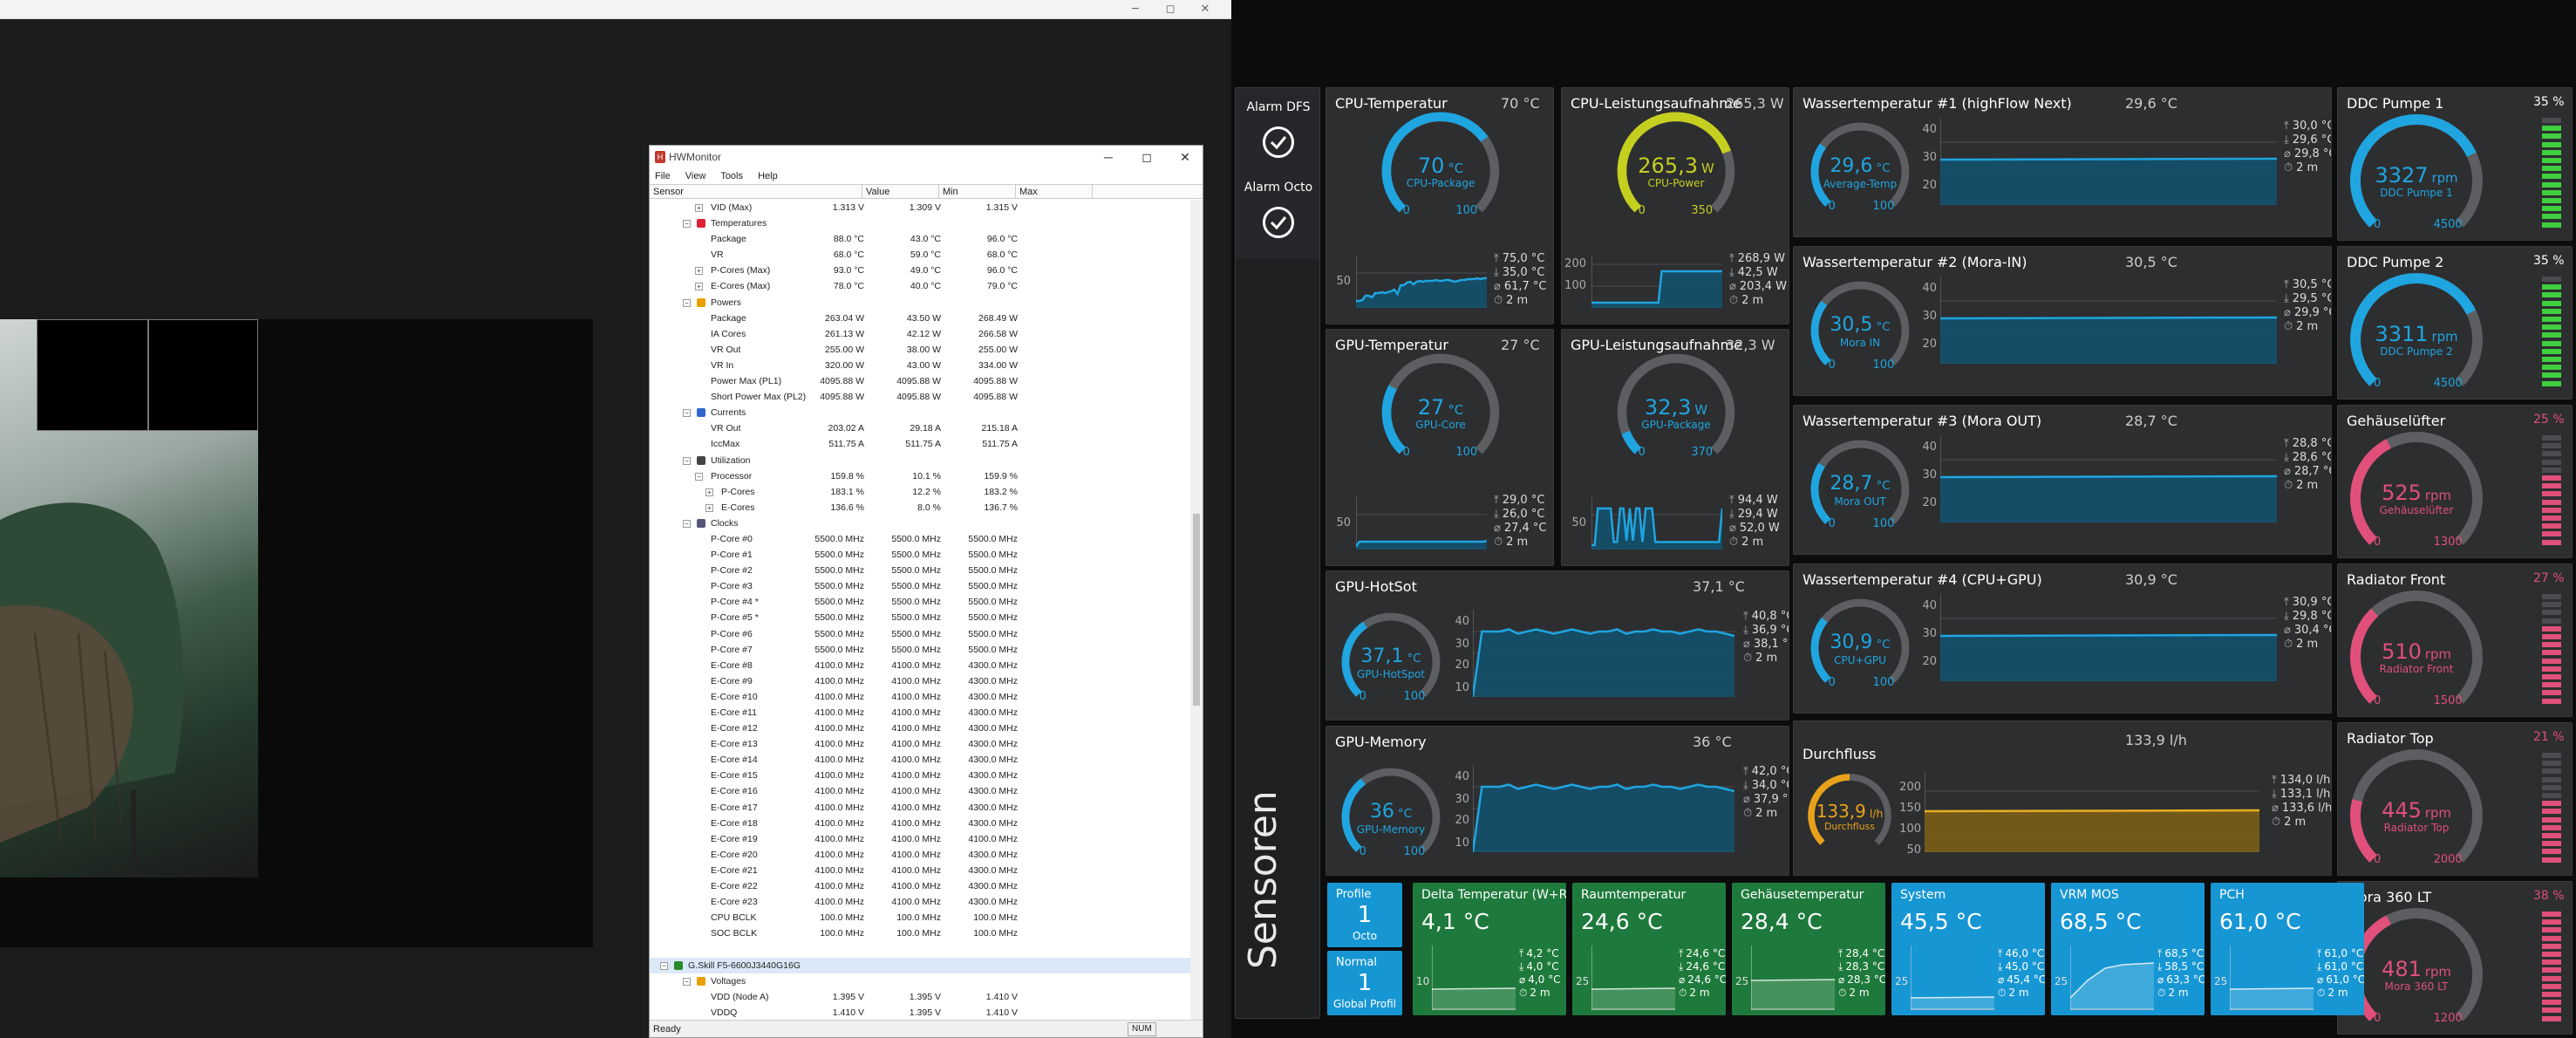 Image resolution: width=2576 pixels, height=1038 pixels. What do you see at coordinates (2455, 164) in the screenshot?
I see `fan-panel-0: DDC Pumpe 1 35 % 3327 rpm DDC Pumpe 1 0 4500` at bounding box center [2455, 164].